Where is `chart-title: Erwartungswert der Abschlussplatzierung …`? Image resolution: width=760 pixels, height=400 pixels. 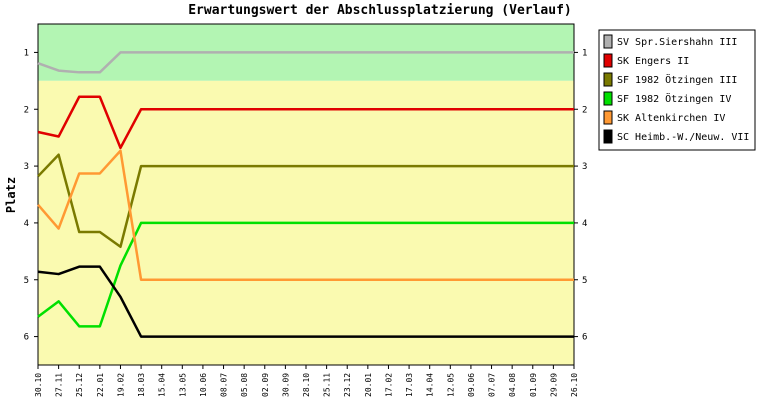 chart-title: Erwartungswert der Abschlussplatzierung … is located at coordinates (380, 10).